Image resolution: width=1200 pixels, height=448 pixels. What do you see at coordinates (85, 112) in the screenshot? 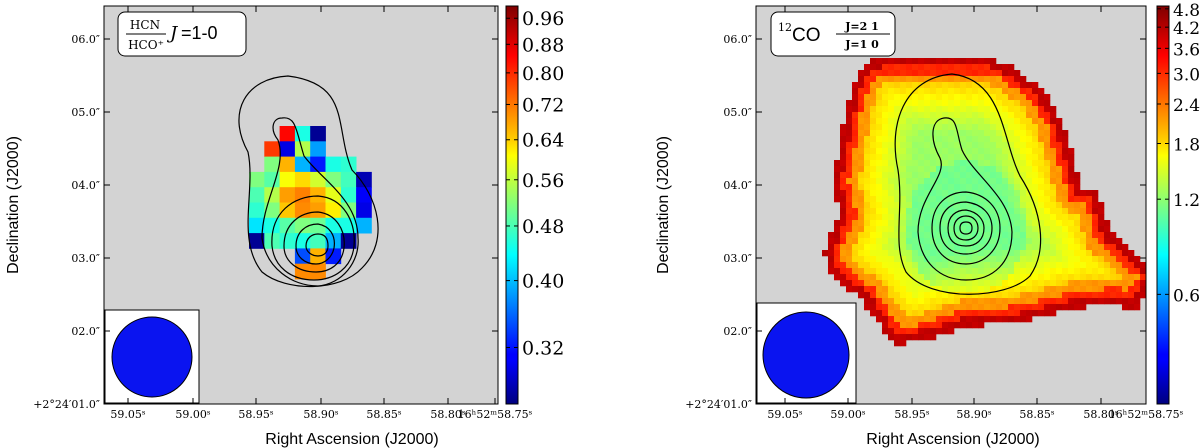
I see `y-tick-label: 05.0″` at bounding box center [85, 112].